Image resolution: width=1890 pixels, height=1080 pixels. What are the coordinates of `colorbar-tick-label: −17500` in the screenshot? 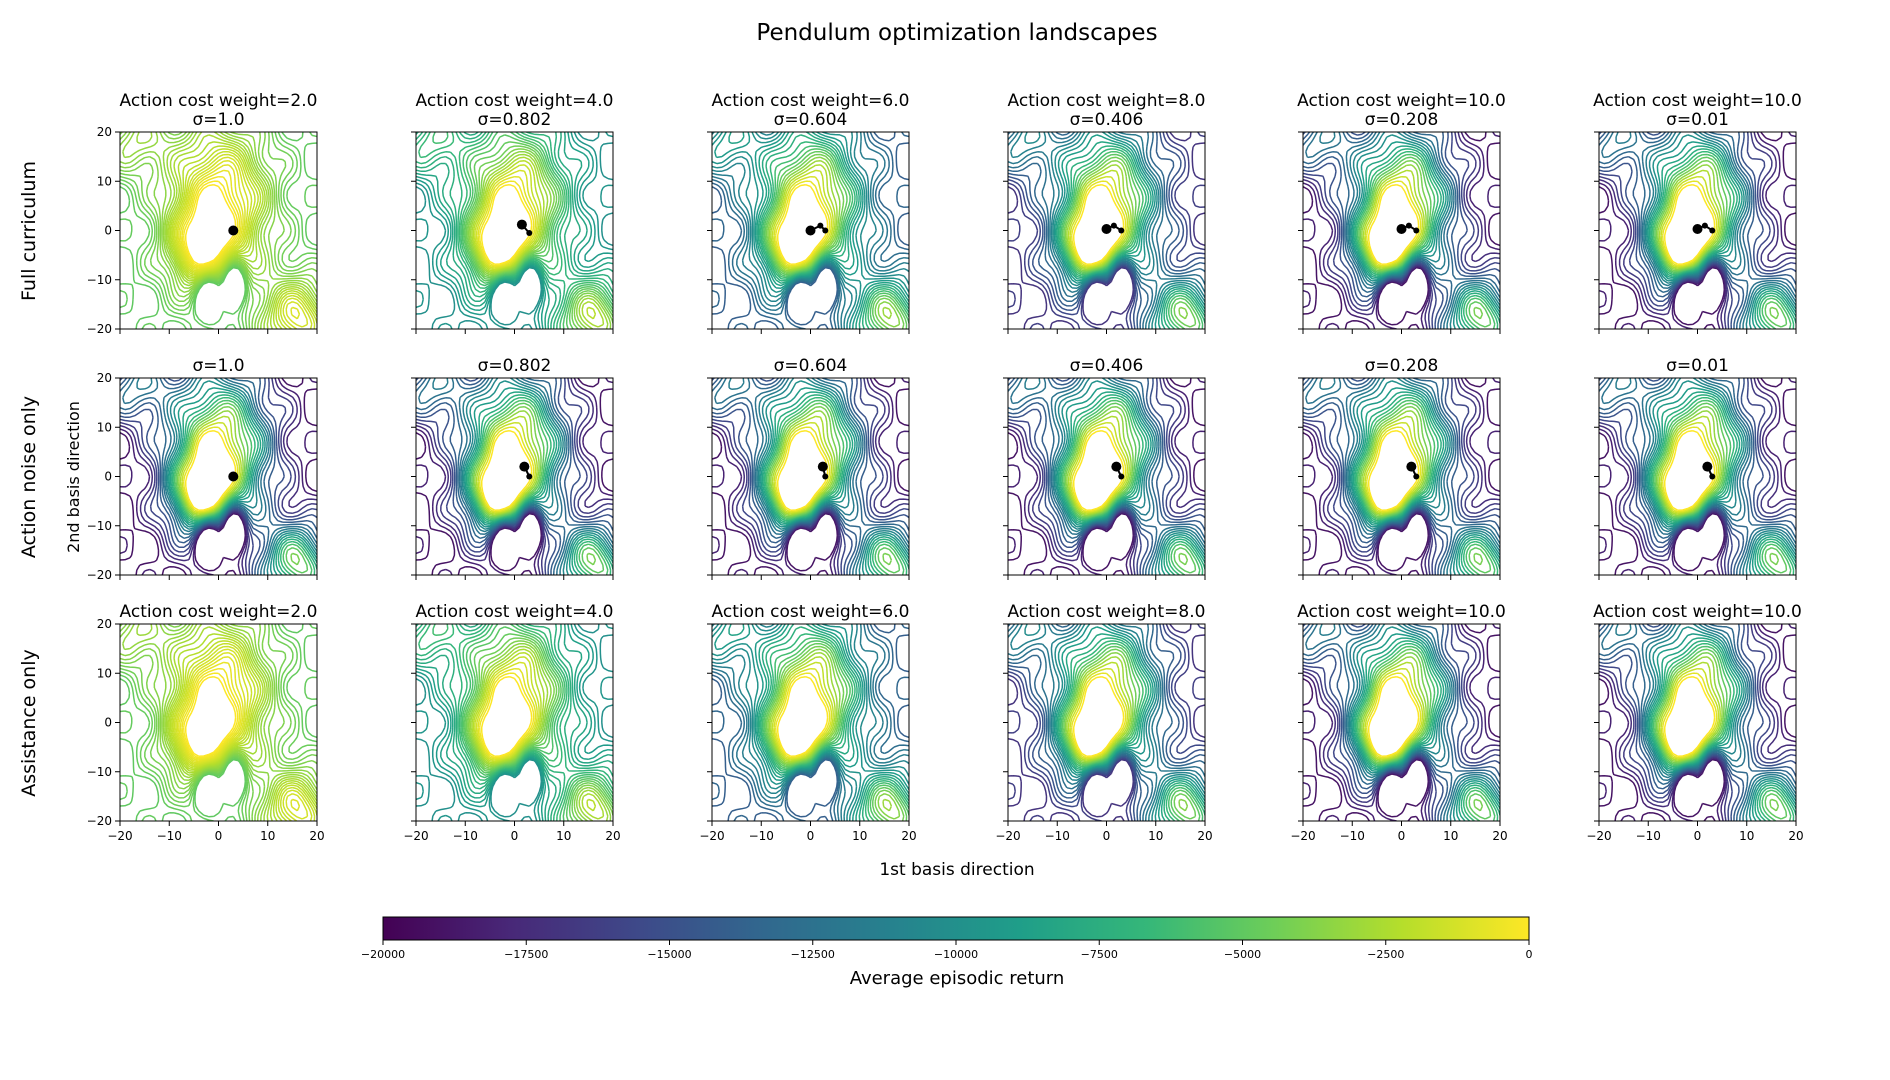 It's located at (526, 954).